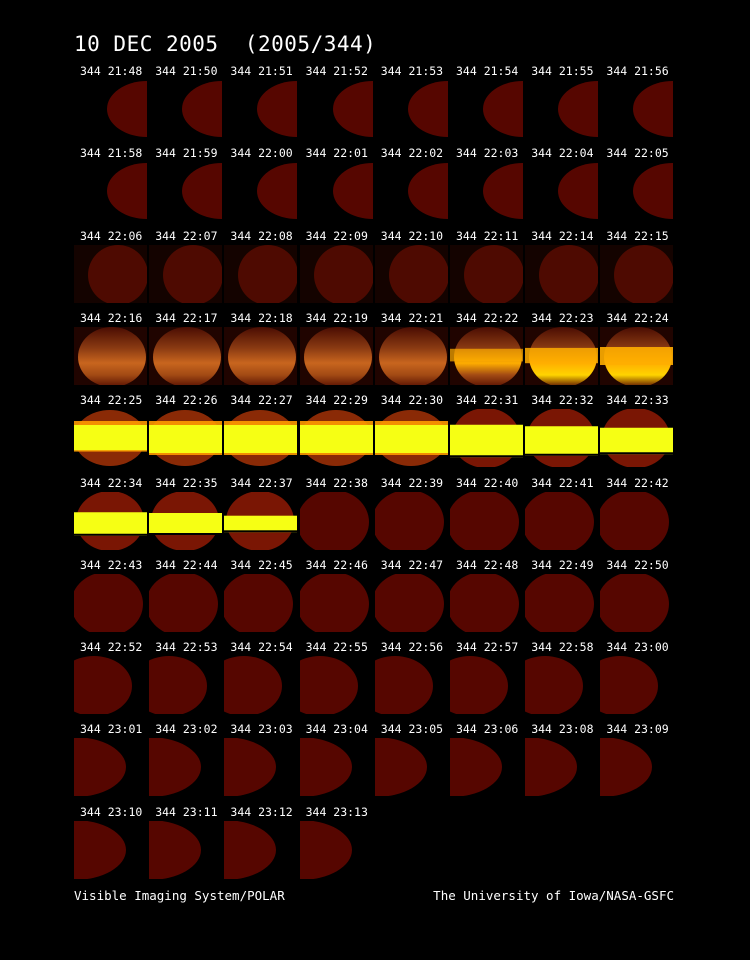 Image resolution: width=750 pixels, height=960 pixels. Describe the element at coordinates (487, 317) in the screenshot. I see `frame-timestamp: 344 22:22` at that location.